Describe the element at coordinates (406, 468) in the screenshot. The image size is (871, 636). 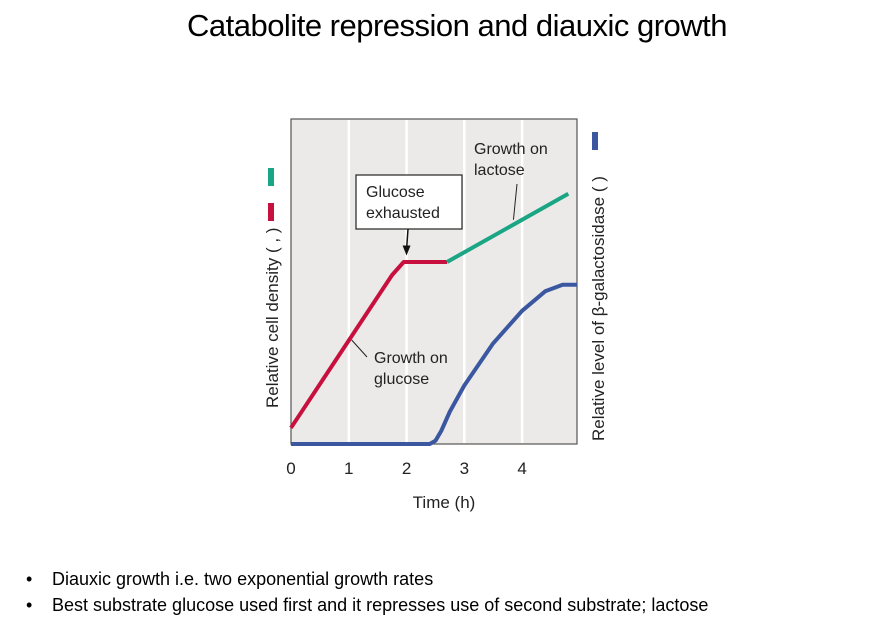
I see `x-tick-label: 2` at that location.